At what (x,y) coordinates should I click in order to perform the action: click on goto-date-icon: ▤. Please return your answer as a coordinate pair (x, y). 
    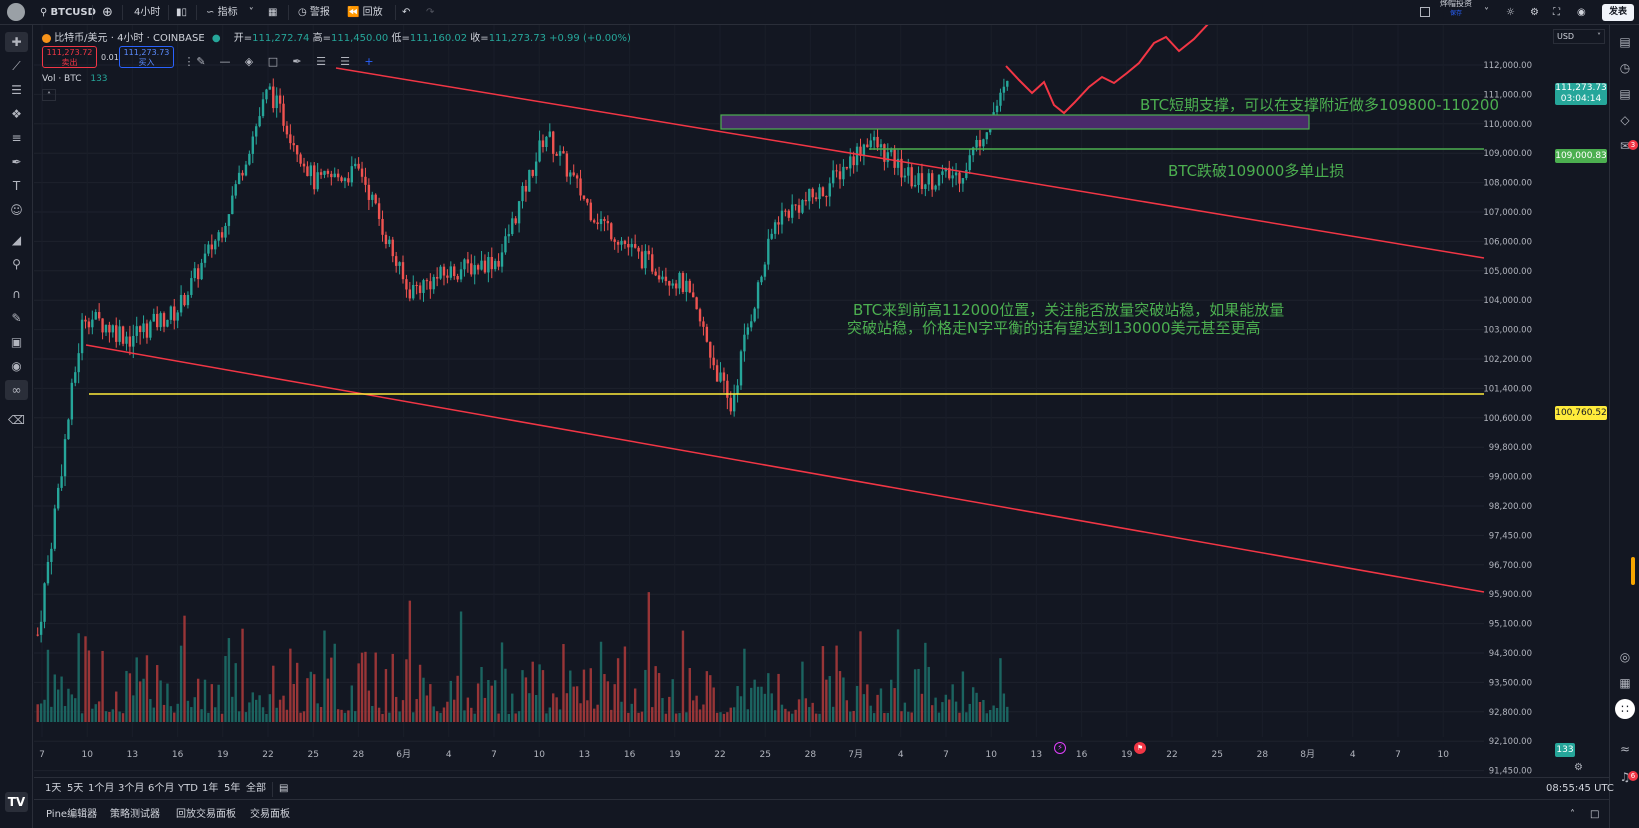
    Looking at the image, I should click on (284, 788).